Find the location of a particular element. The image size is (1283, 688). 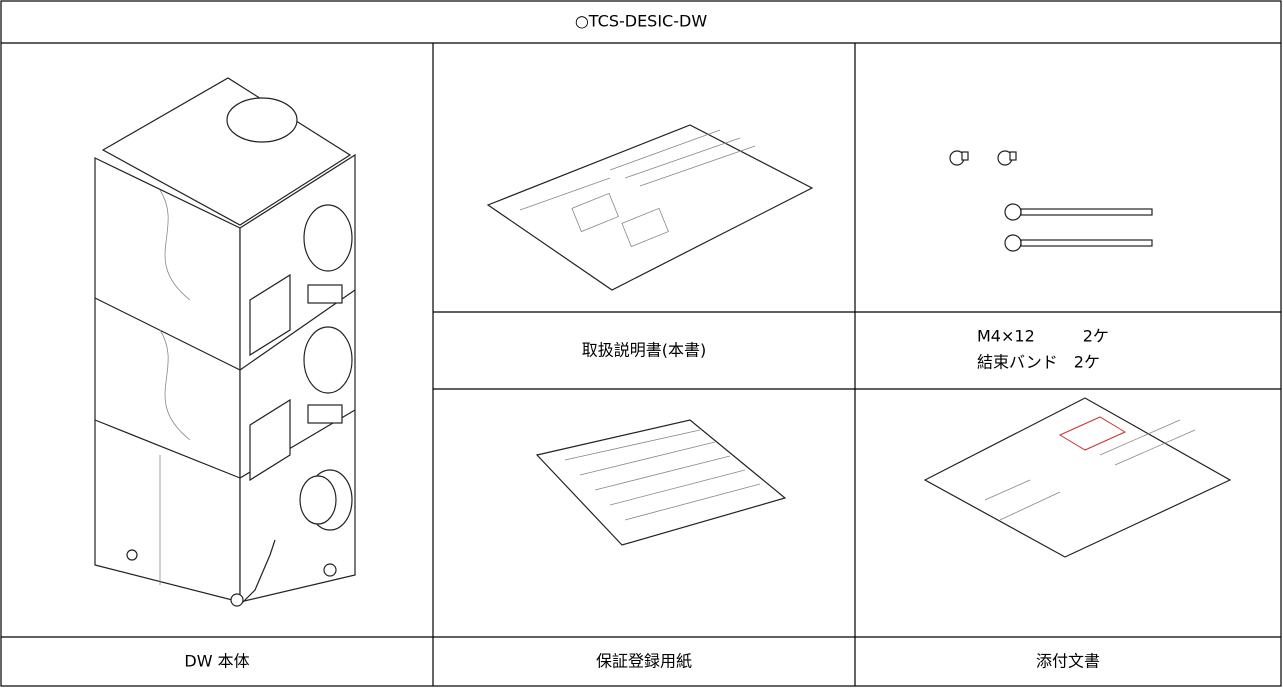

warranty-drawing is located at coordinates (661, 482).